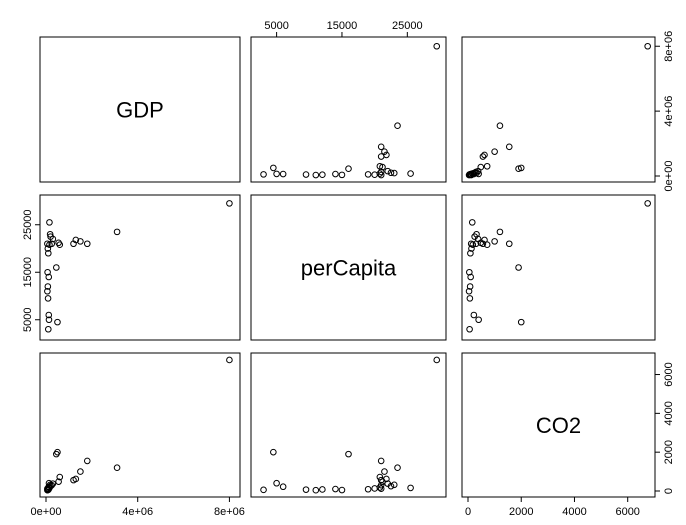 The height and width of the screenshot is (525, 686). What do you see at coordinates (558, 109) in the screenshot?
I see `panel-gdp-vs-co2` at bounding box center [558, 109].